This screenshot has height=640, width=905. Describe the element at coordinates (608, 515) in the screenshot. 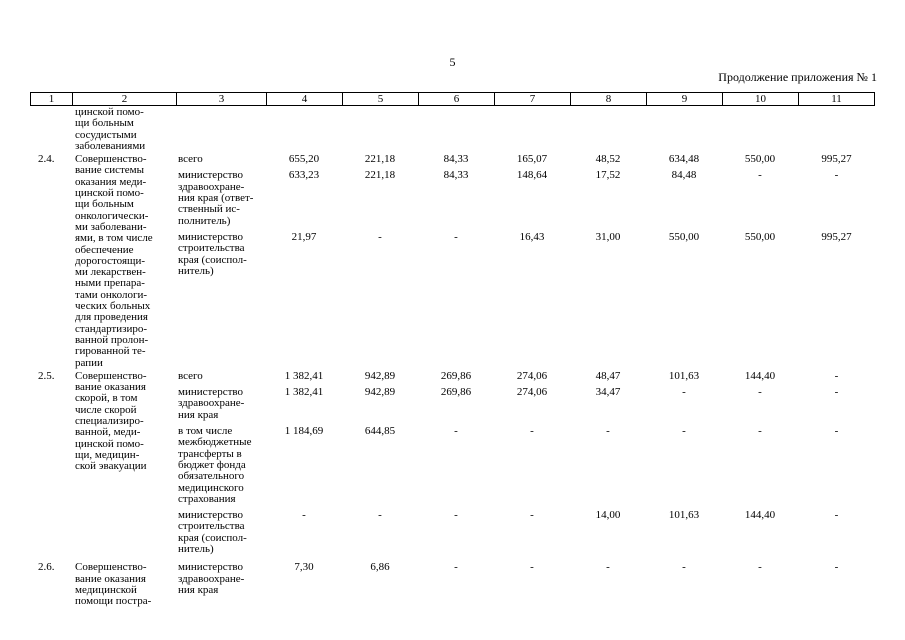

I see `value-cell: 14,00` at that location.